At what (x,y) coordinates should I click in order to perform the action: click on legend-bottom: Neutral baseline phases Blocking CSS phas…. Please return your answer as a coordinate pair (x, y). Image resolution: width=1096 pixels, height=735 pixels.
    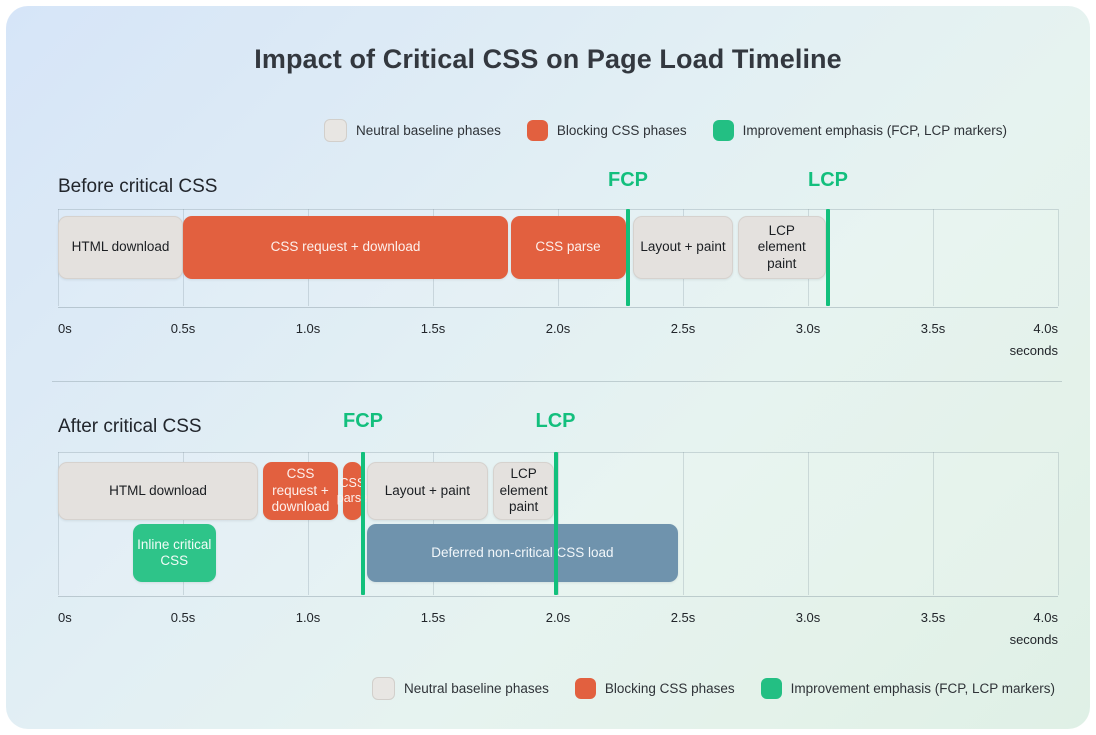
    Looking at the image, I should click on (726, 688).